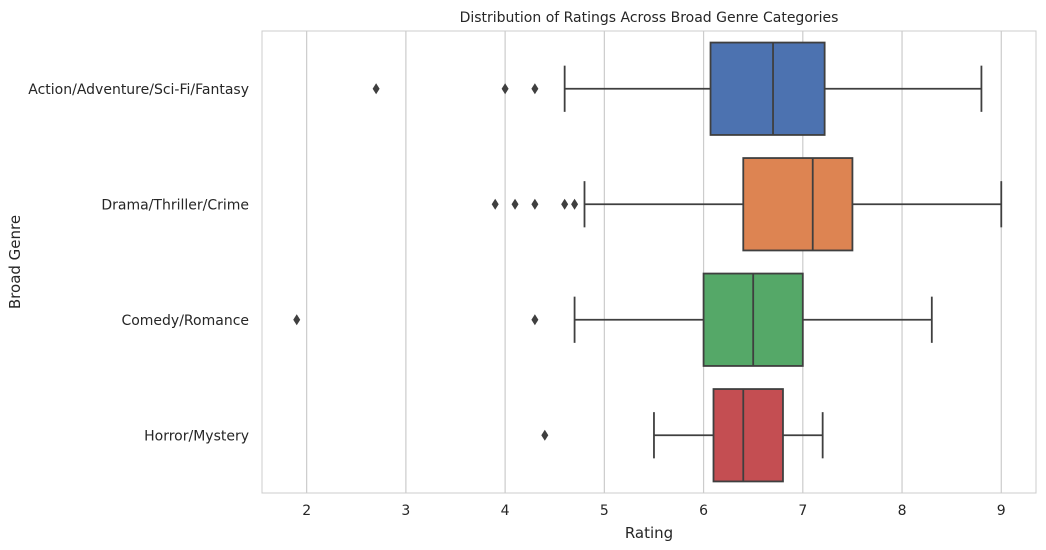  I want to click on x-tick-labels: 2 3 4 5 6 7 8 9, so click(654, 511).